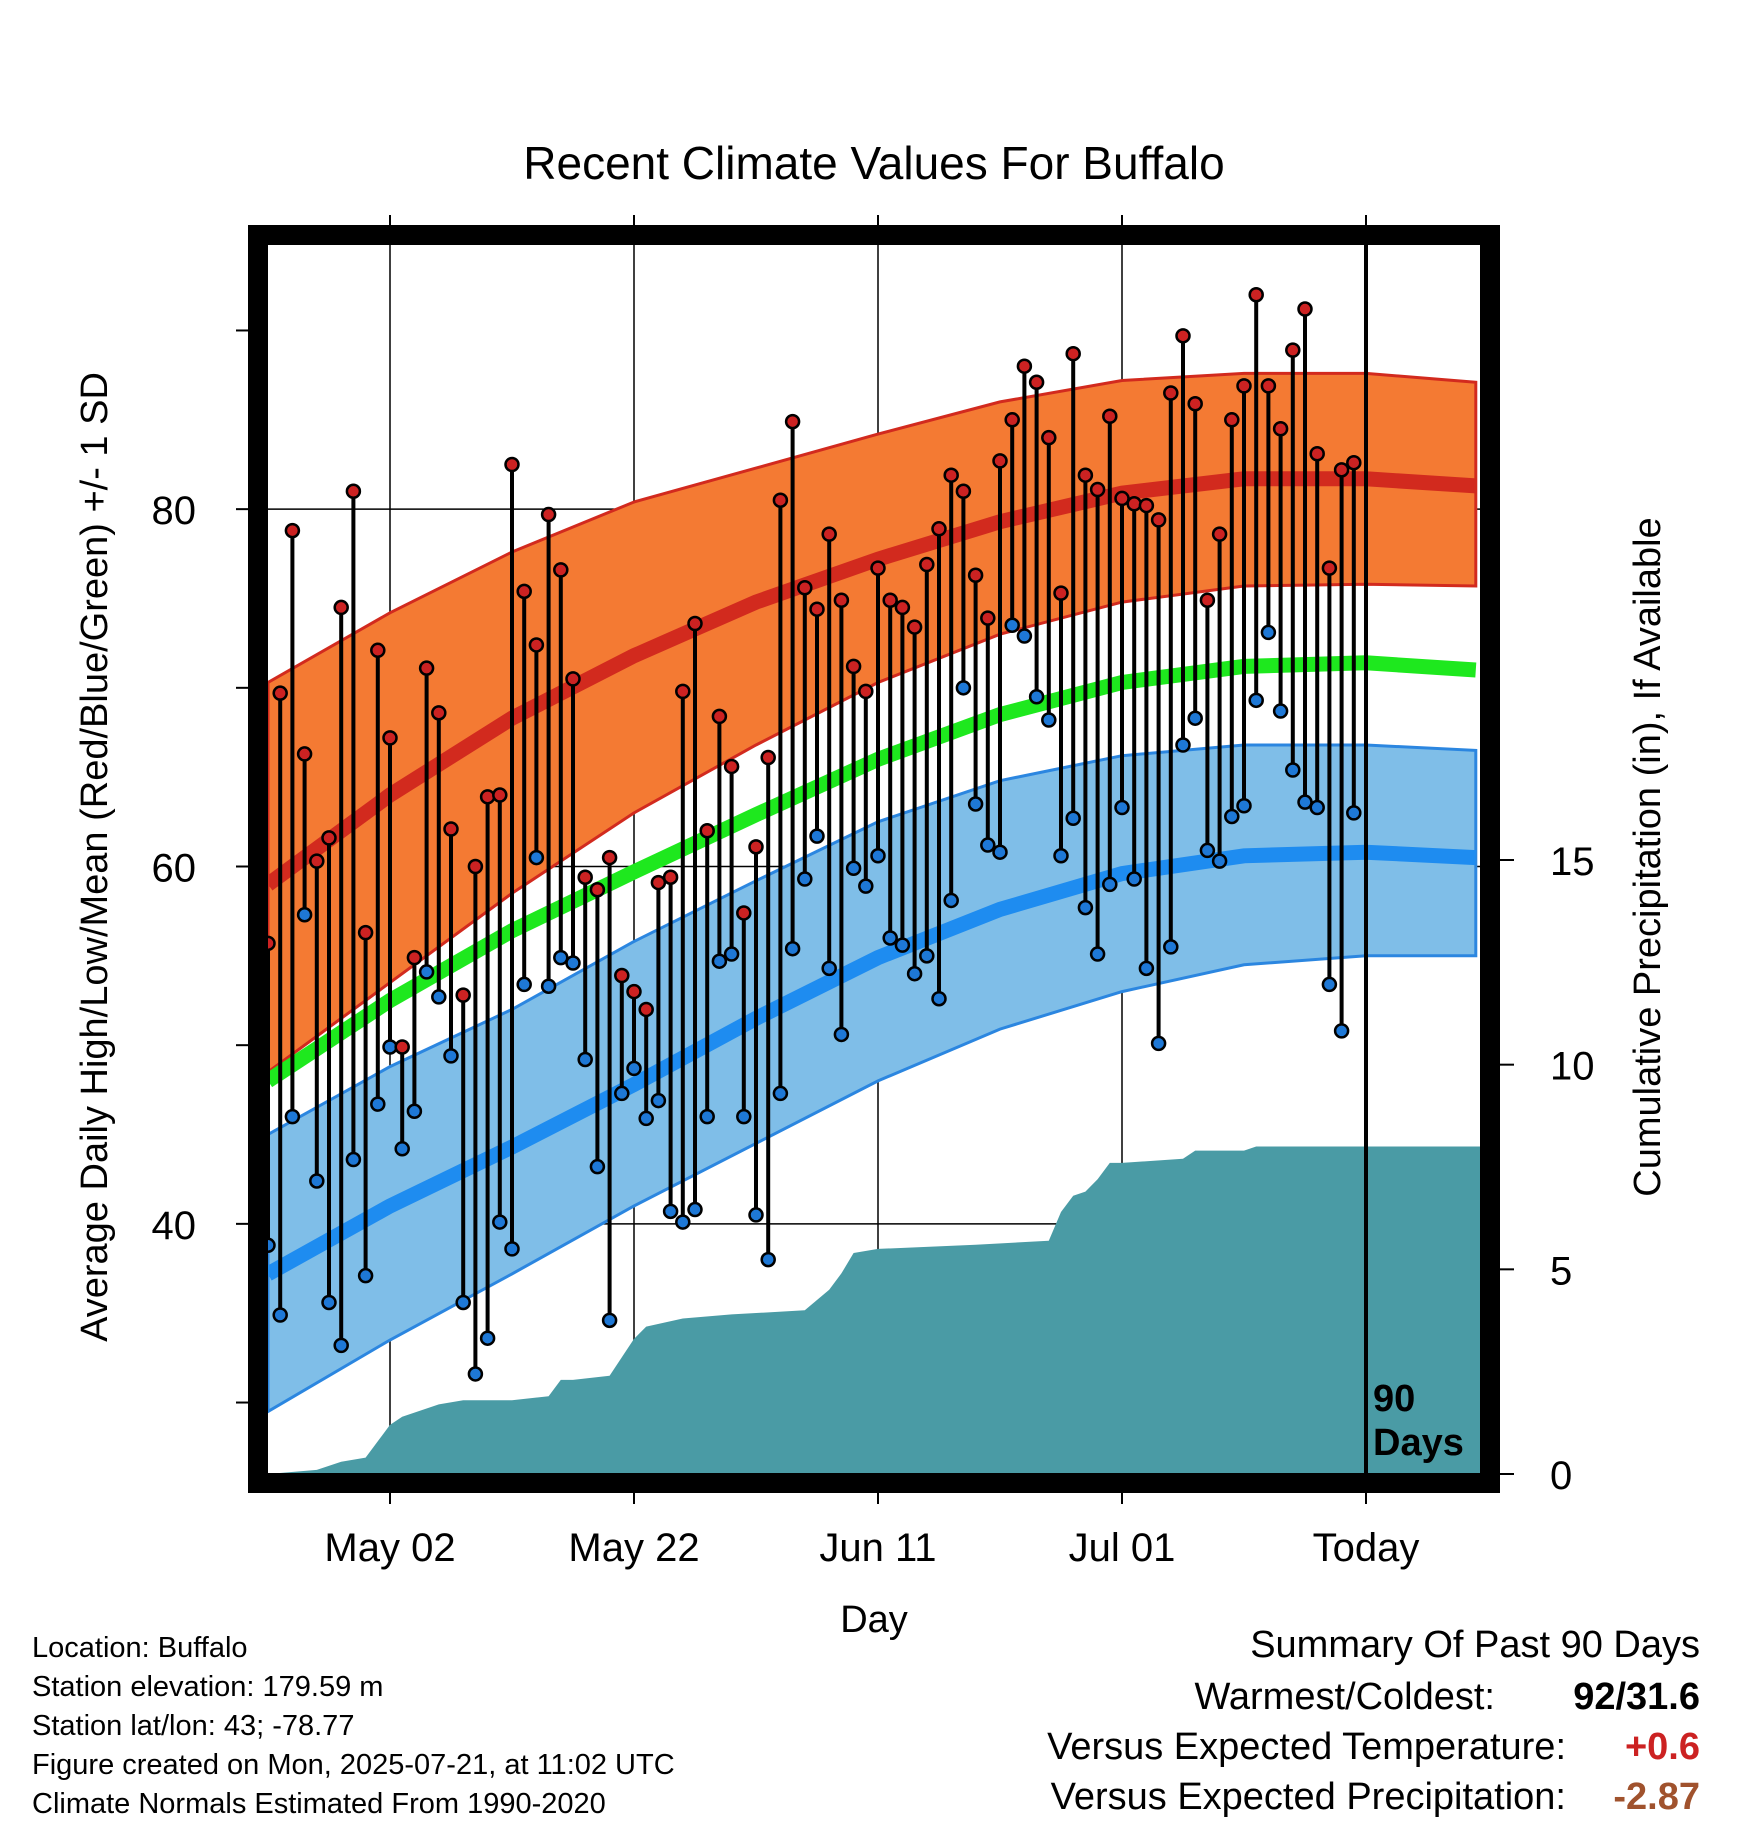  What do you see at coordinates (1662, 1747) in the screenshot?
I see `summary-temp-value: +0.6` at bounding box center [1662, 1747].